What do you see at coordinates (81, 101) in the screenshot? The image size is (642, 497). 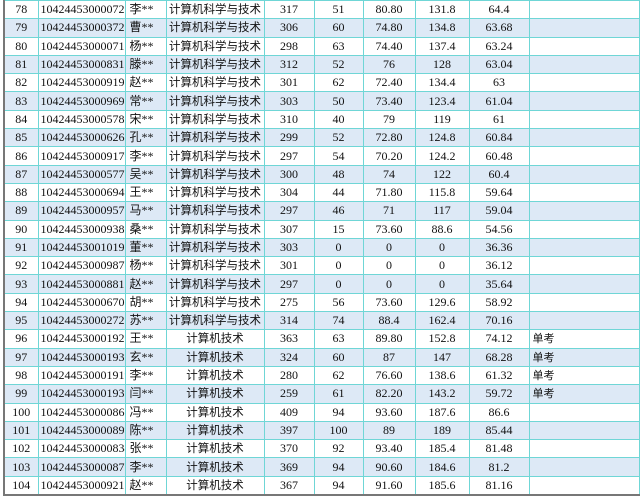 I see `exam-id-cell: 104244530009698` at bounding box center [81, 101].